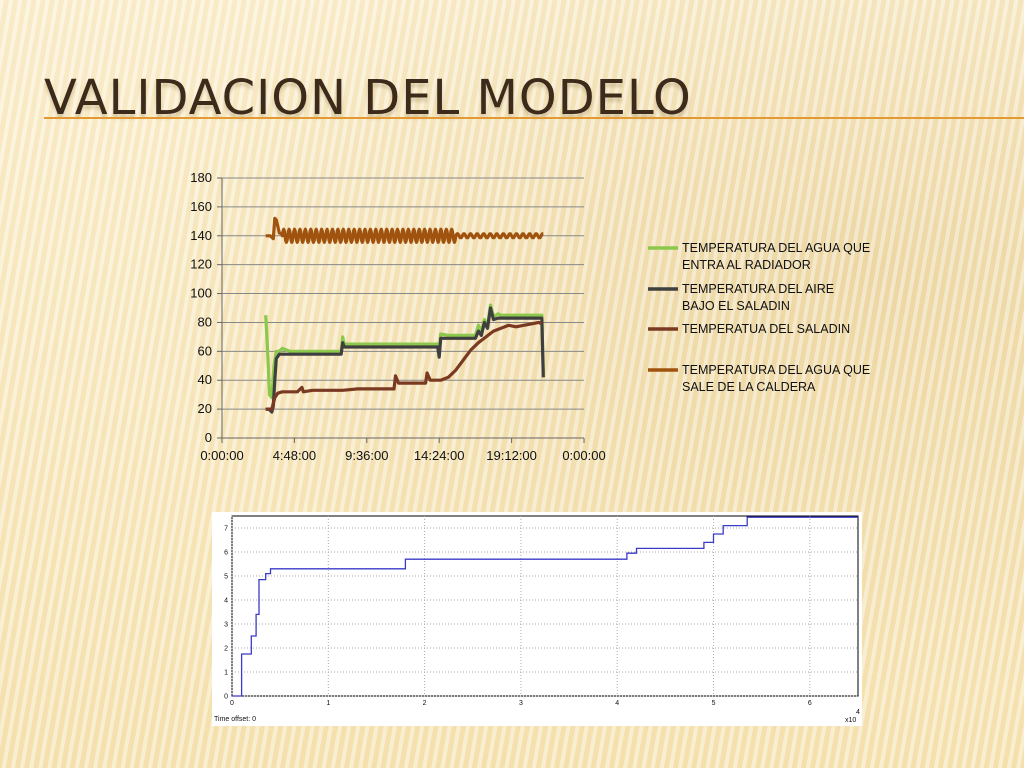  Describe the element at coordinates (766, 329) in the screenshot. I see `legend-label: TEMPERATUA DEL SALADIN` at that location.